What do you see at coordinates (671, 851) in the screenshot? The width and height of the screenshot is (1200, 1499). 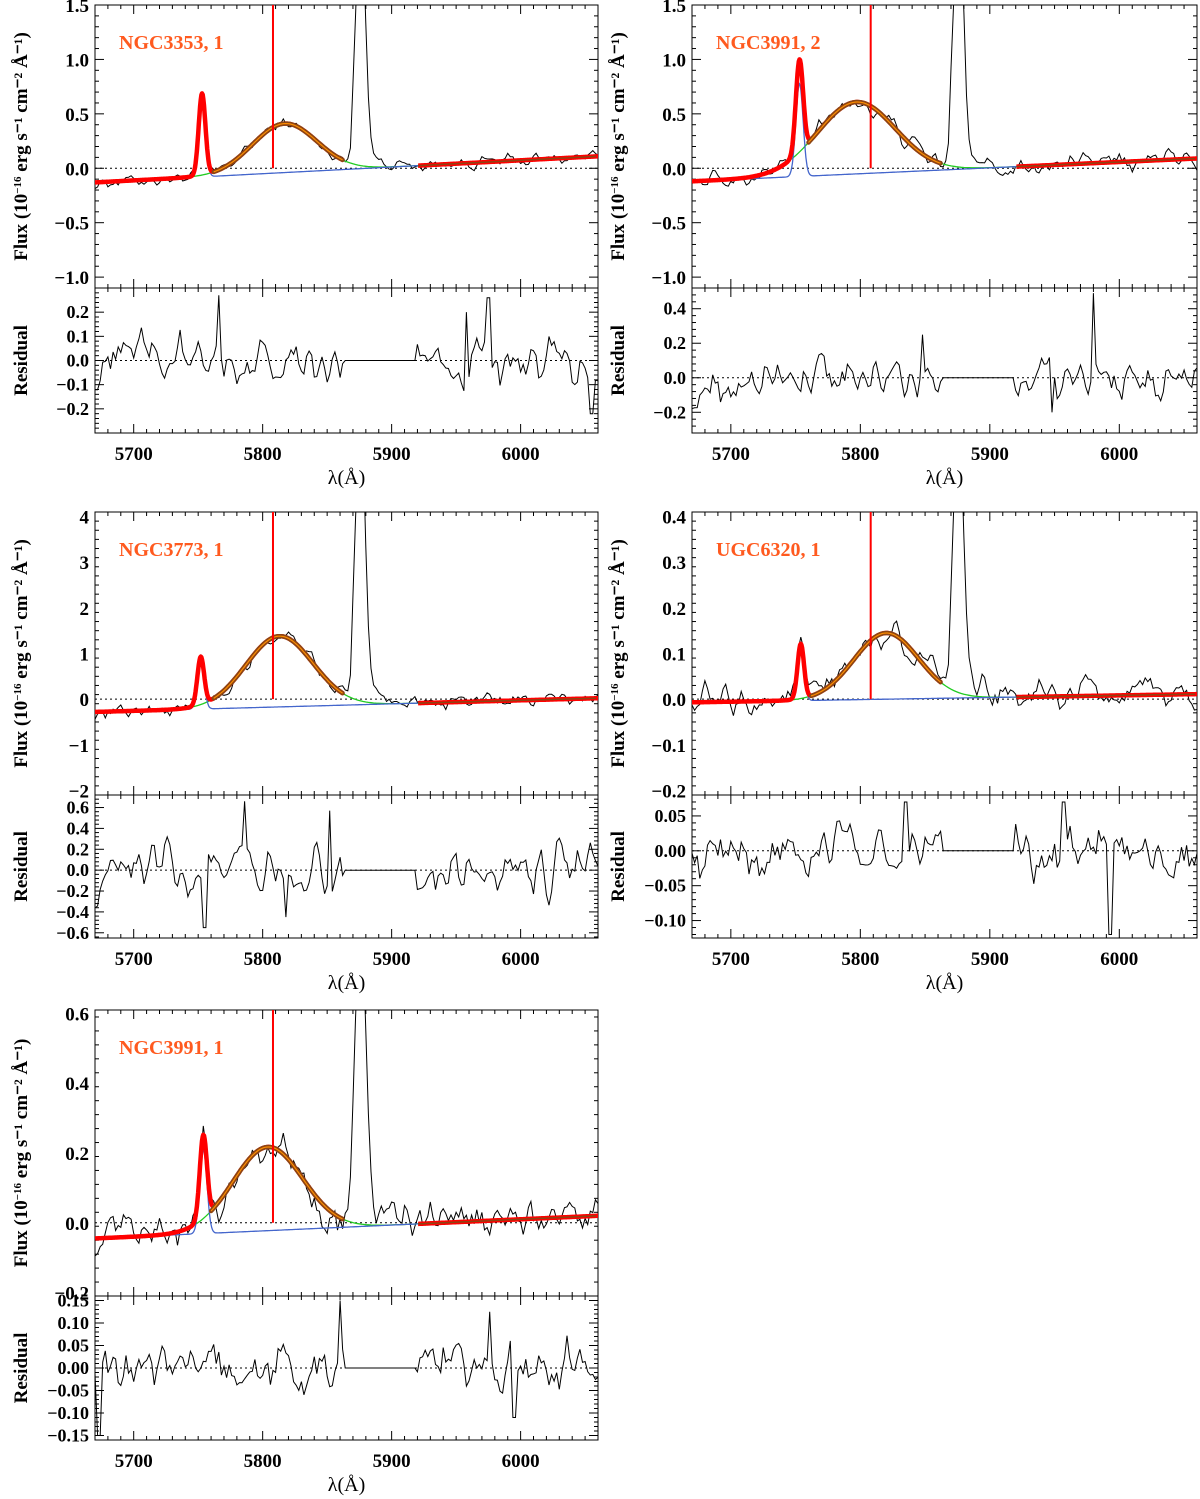 I see `residual-tick-label: 0.00` at bounding box center [671, 851].